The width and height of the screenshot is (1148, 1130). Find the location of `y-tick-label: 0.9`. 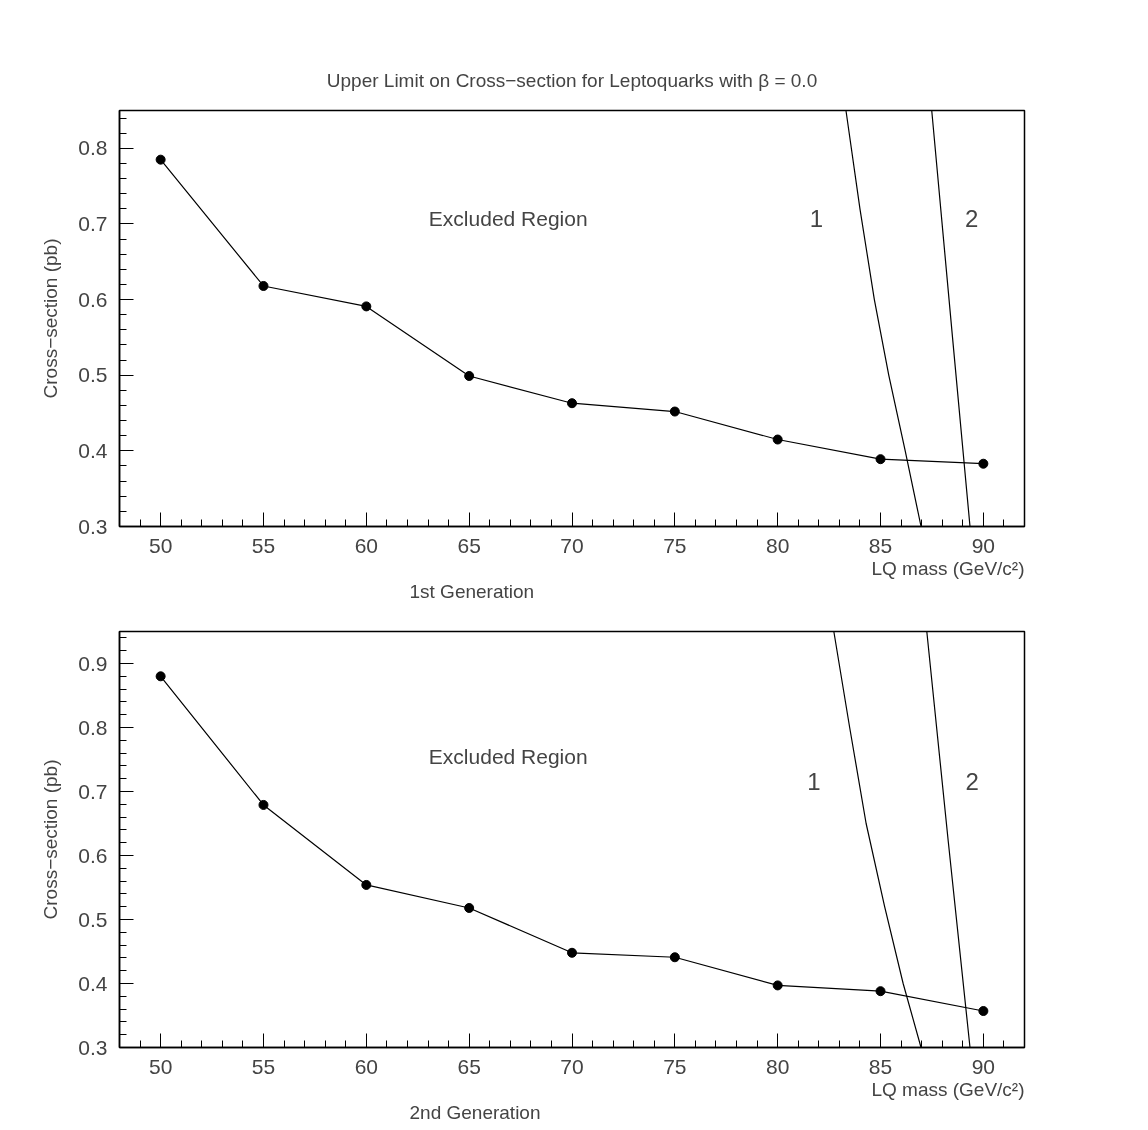

y-tick-label: 0.9 is located at coordinates (93, 663).